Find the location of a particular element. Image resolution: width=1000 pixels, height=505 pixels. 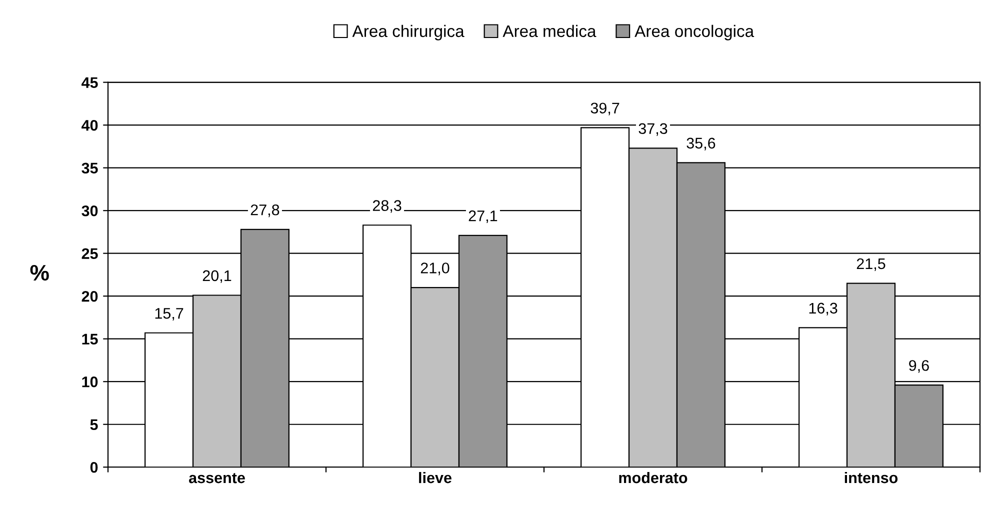

data-label: 21,0 is located at coordinates (435, 269).